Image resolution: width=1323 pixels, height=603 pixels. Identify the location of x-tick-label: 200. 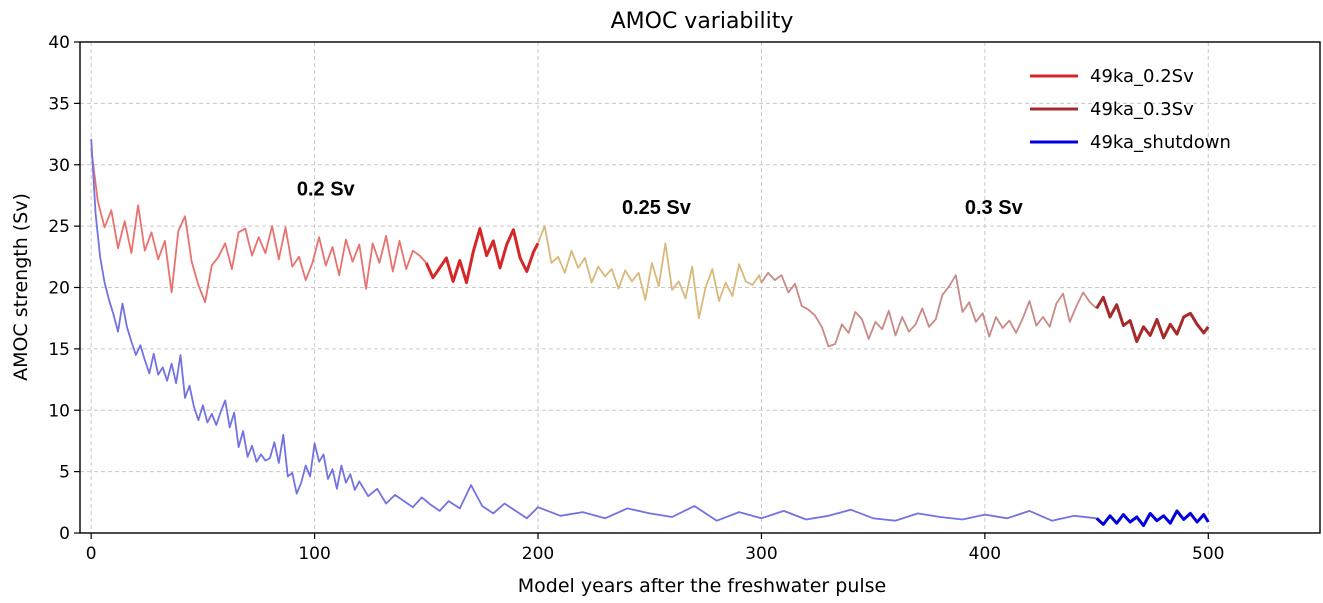
(538, 554).